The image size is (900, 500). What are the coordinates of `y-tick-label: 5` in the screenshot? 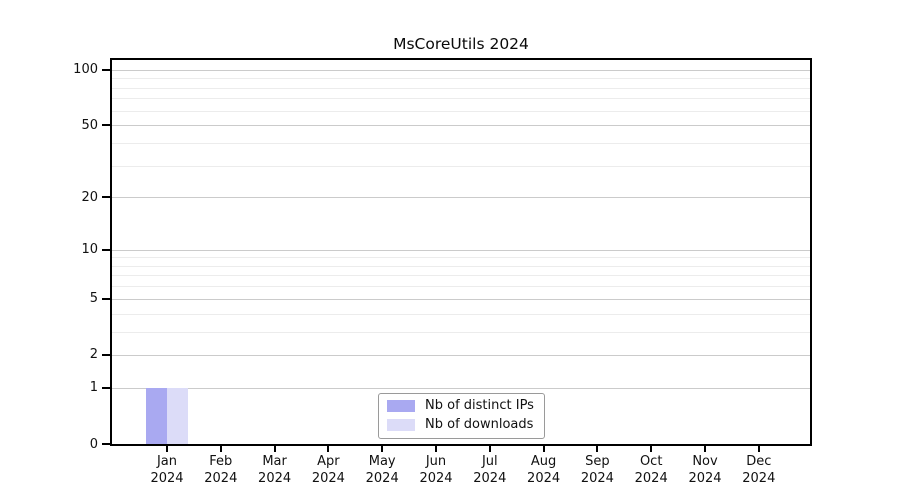 It's located at (93, 299).